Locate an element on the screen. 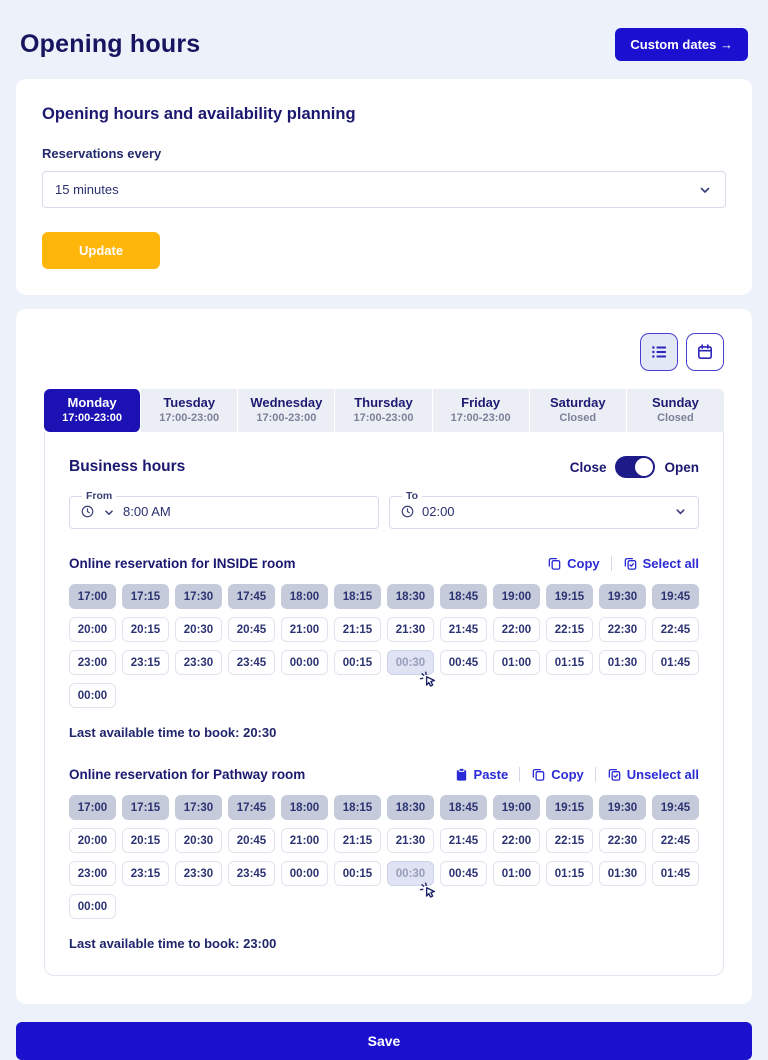  tab-monday: Monday 17:00-23:00 is located at coordinates (93, 410).